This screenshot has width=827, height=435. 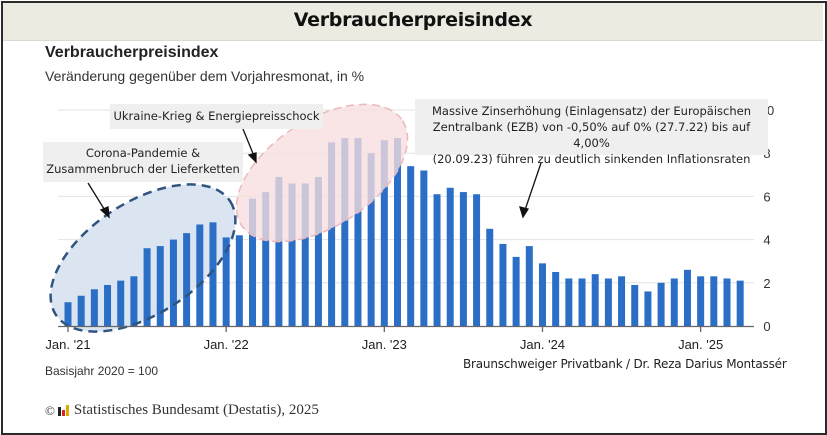 I want to click on ukraine-arrow, so click(x=248, y=142).